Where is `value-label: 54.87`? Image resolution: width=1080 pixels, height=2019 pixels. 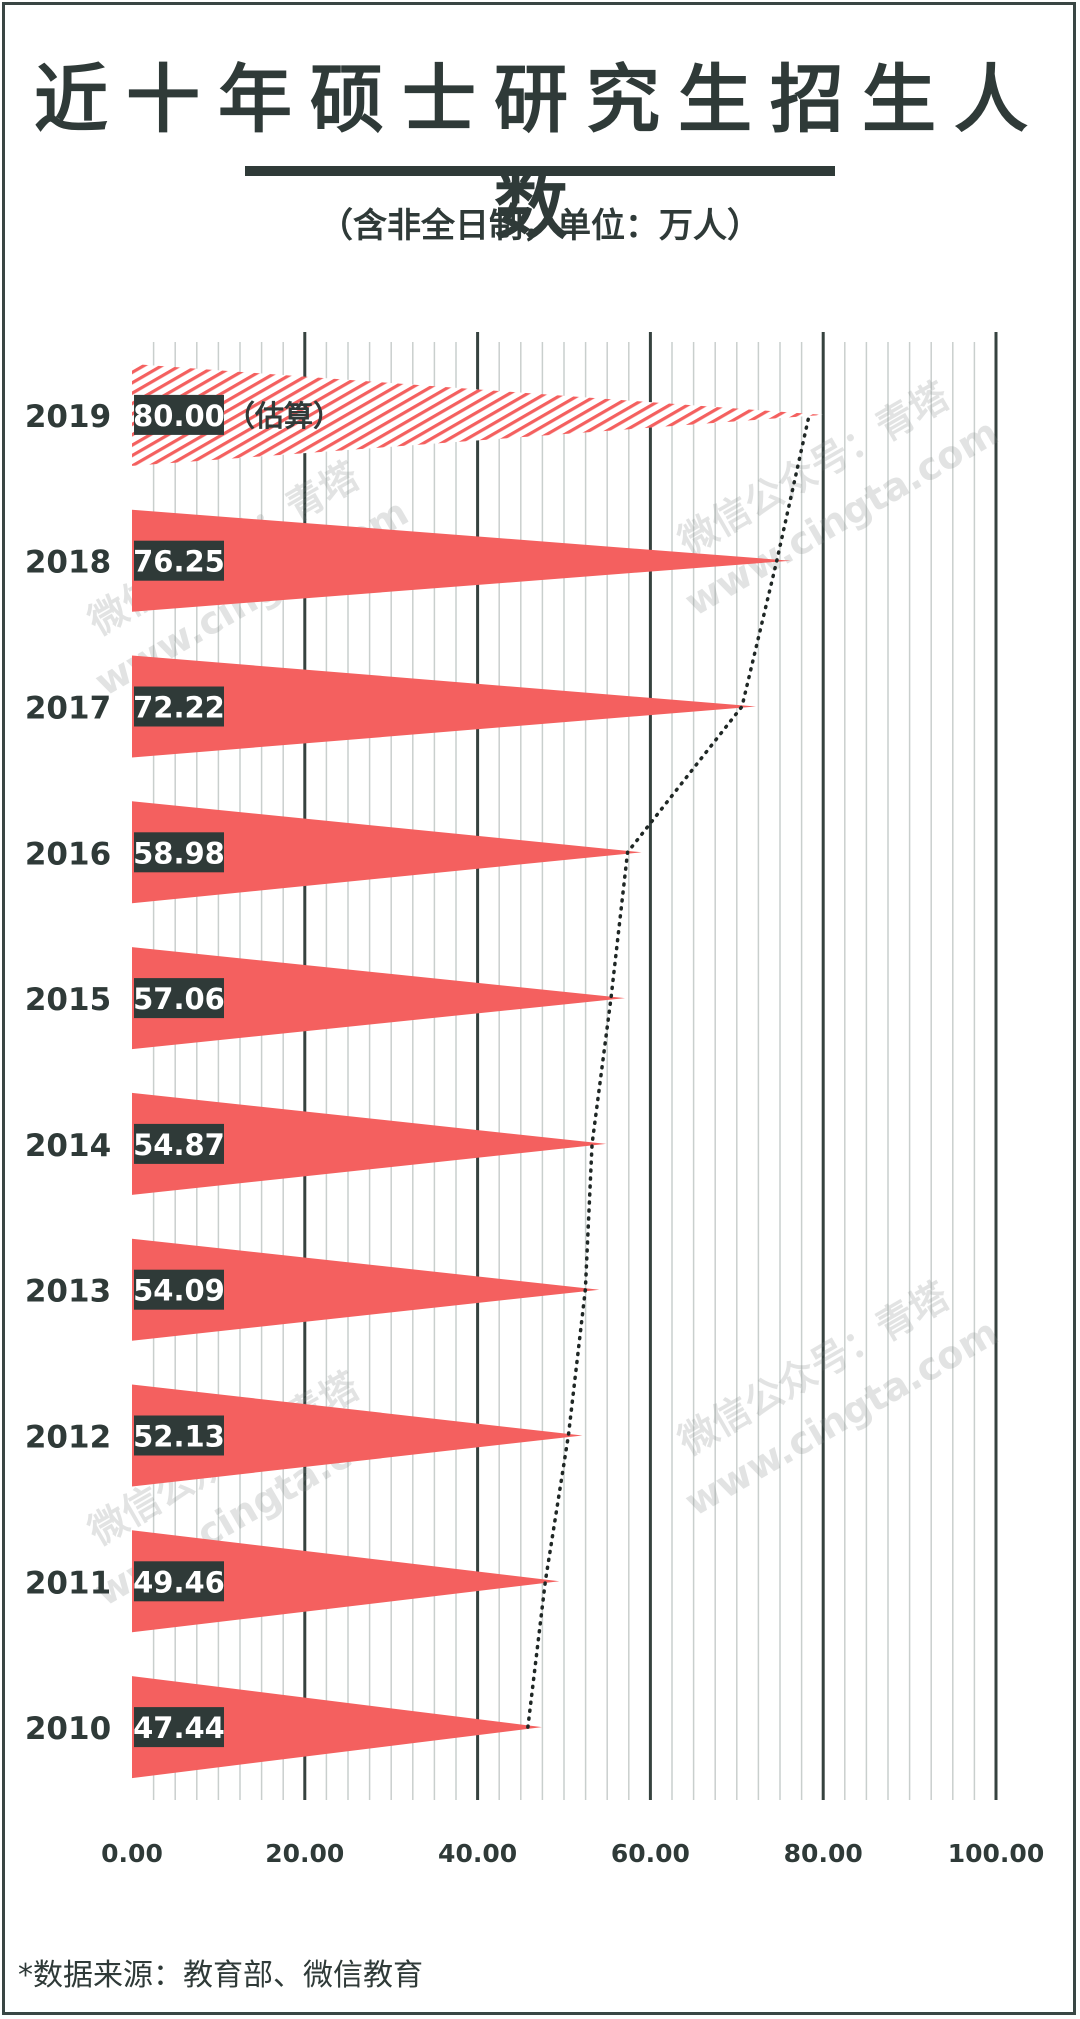 value-label: 54.87 is located at coordinates (179, 1145).